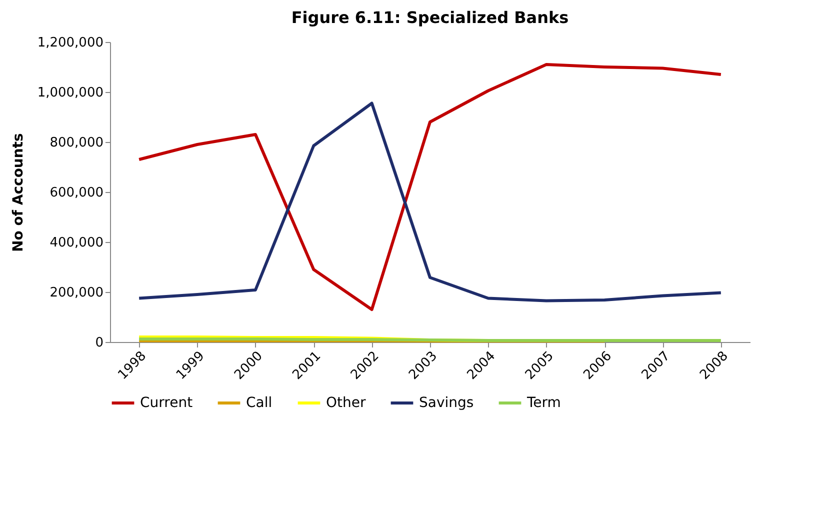 The image size is (836, 512). I want to click on y-tick-label: 800,000, so click(77, 143).